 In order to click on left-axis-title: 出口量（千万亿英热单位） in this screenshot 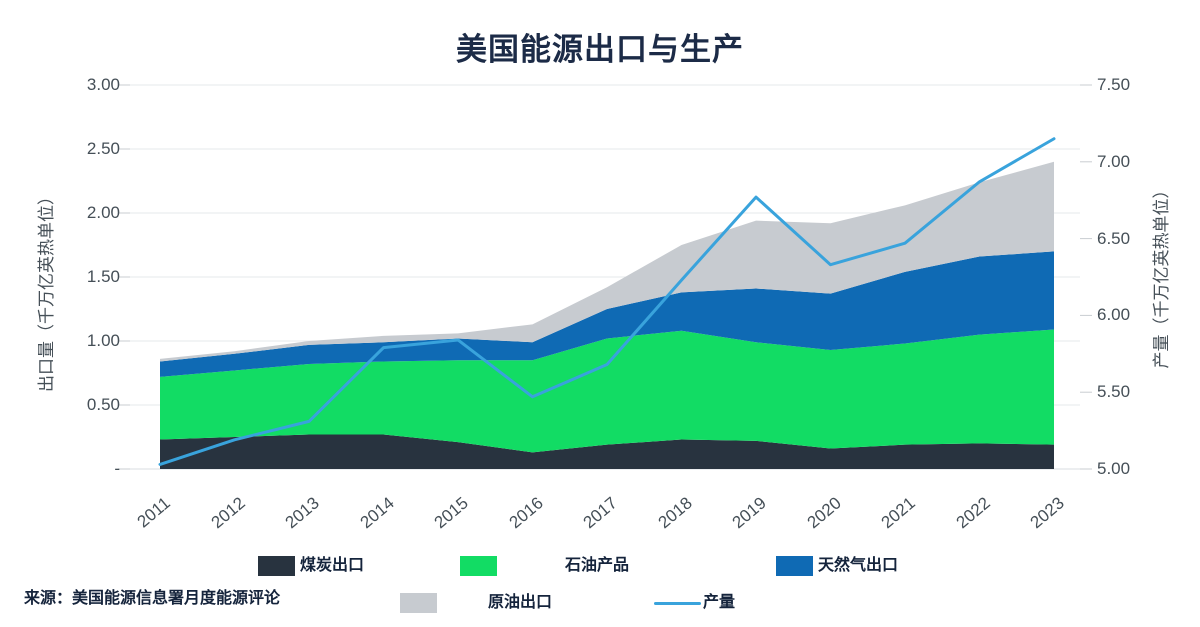, I will do `click(46, 290)`.